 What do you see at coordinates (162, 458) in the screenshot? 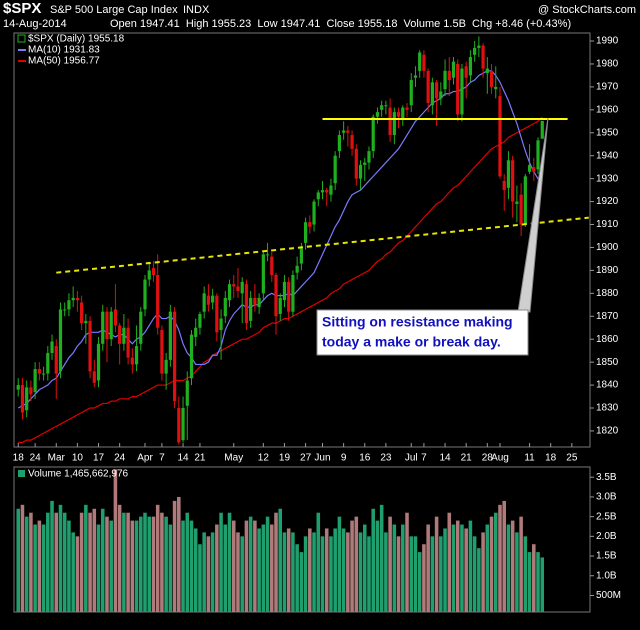
I see `x-tick-label: 7` at bounding box center [162, 458].